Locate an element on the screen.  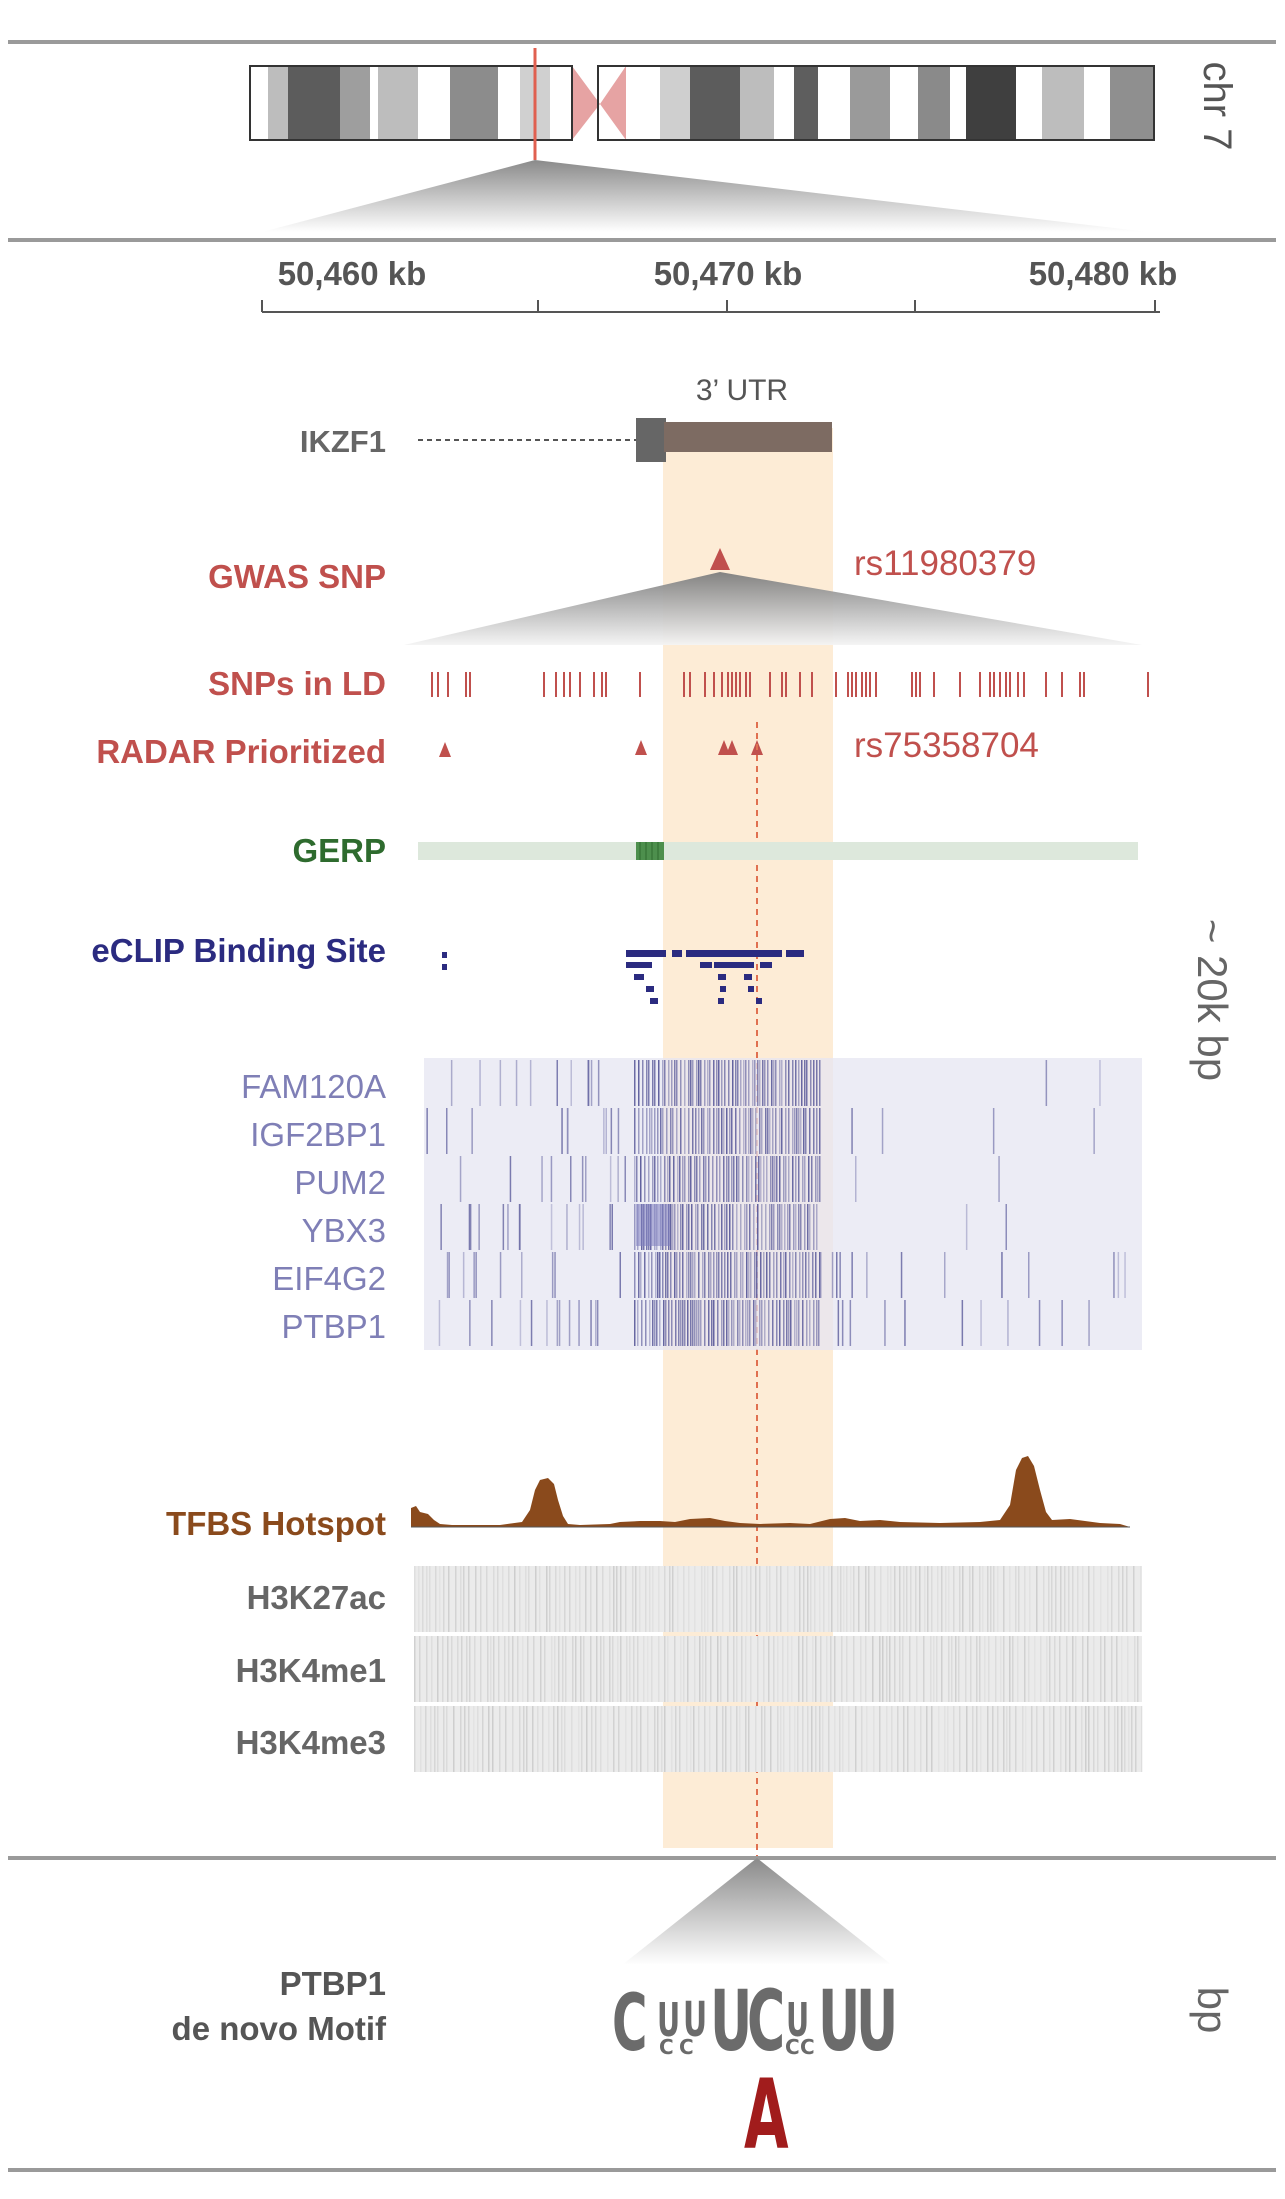
motif-letter-5: C is located at coordinates (766, 2021).